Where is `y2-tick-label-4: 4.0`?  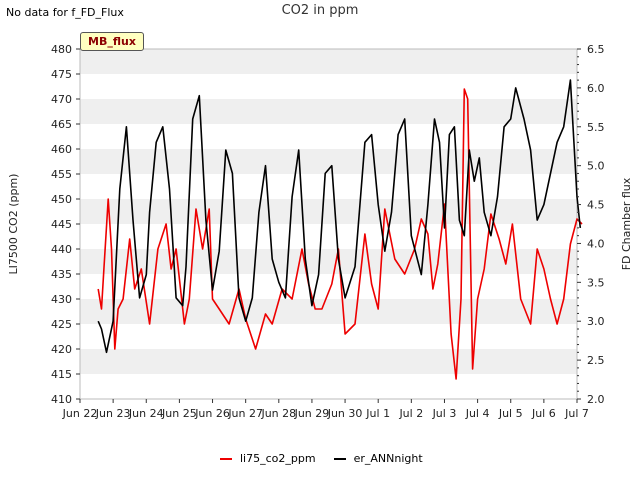 y2-tick-label-4: 4.0 is located at coordinates (596, 243).